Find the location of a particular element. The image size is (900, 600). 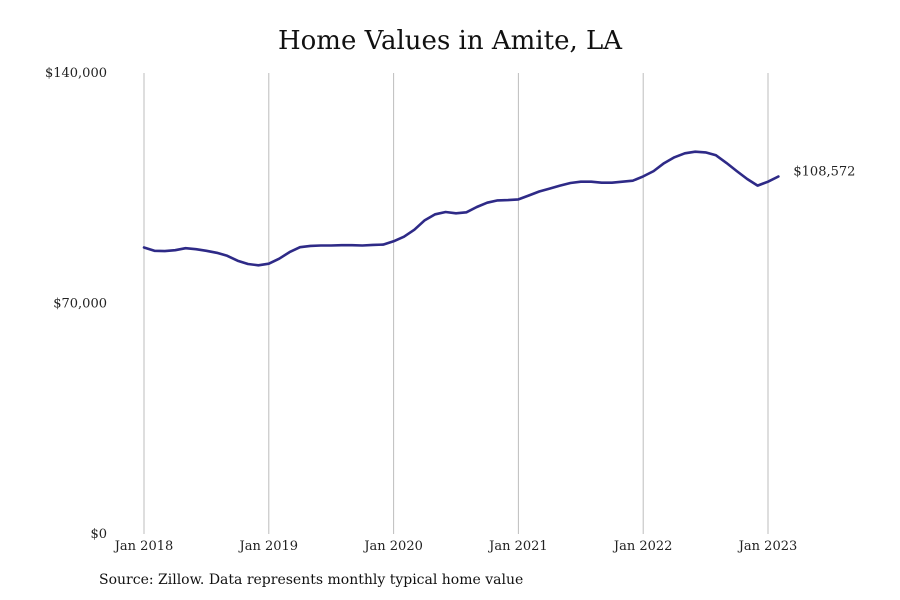

x-tick-label: Jan 2022 is located at coordinates (642, 546).